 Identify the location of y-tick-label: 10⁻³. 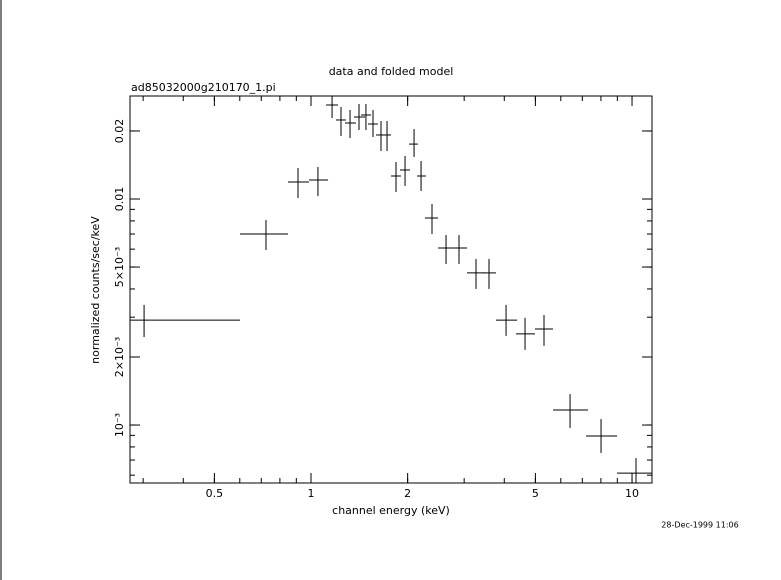
(119, 425).